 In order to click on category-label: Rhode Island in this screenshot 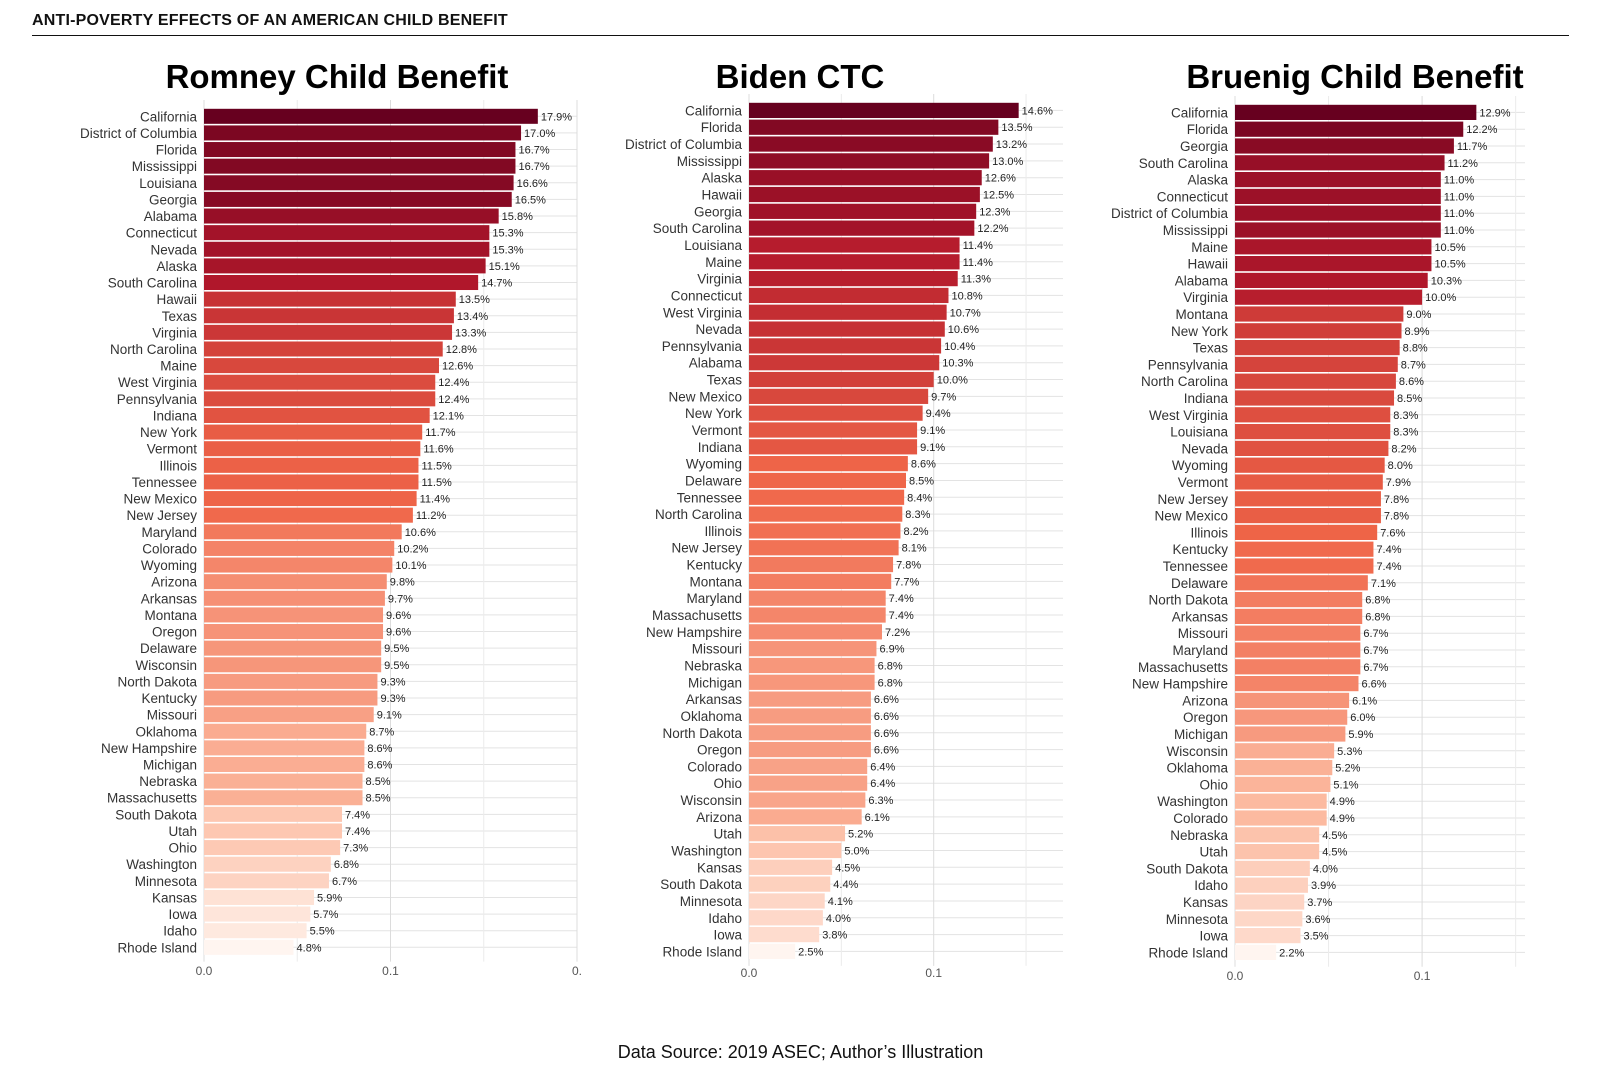, I will do `click(157, 947)`.